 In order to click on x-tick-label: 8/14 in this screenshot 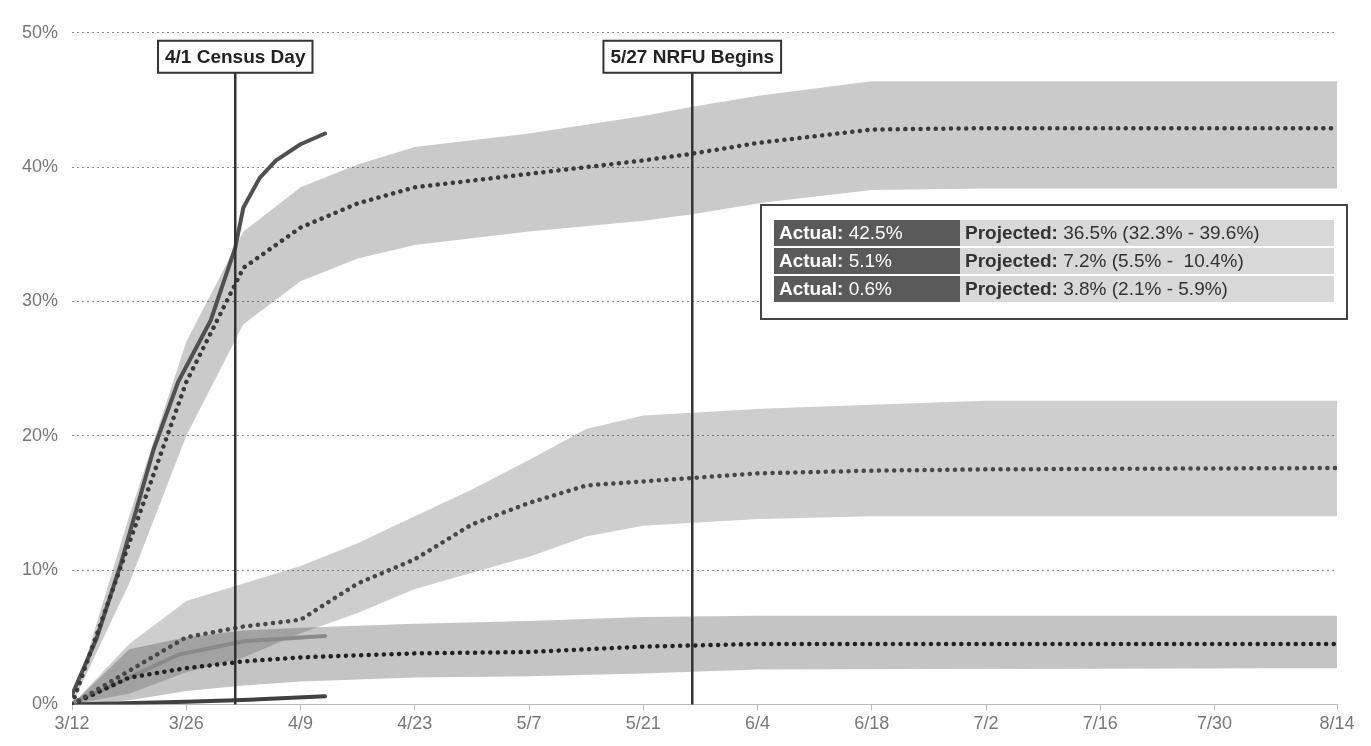, I will do `click(1337, 723)`.